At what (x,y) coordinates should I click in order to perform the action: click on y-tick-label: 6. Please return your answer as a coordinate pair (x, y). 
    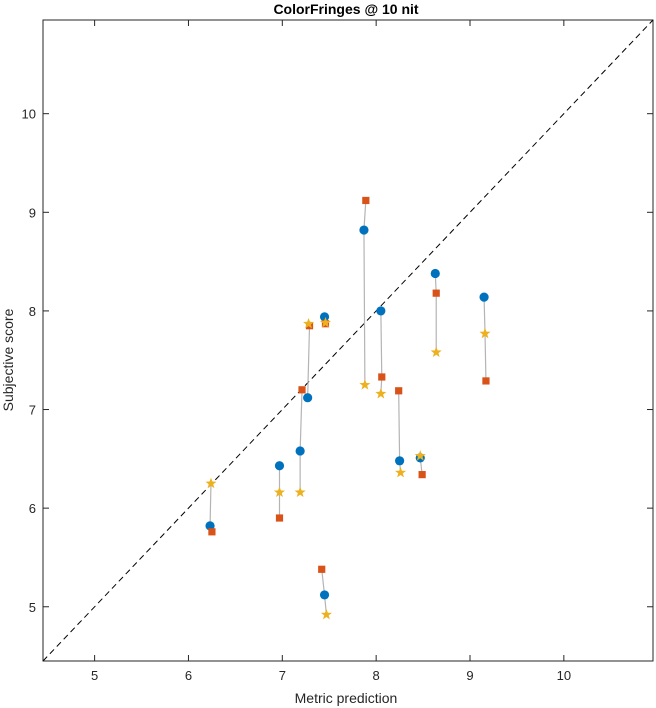
    Looking at the image, I should click on (32, 508).